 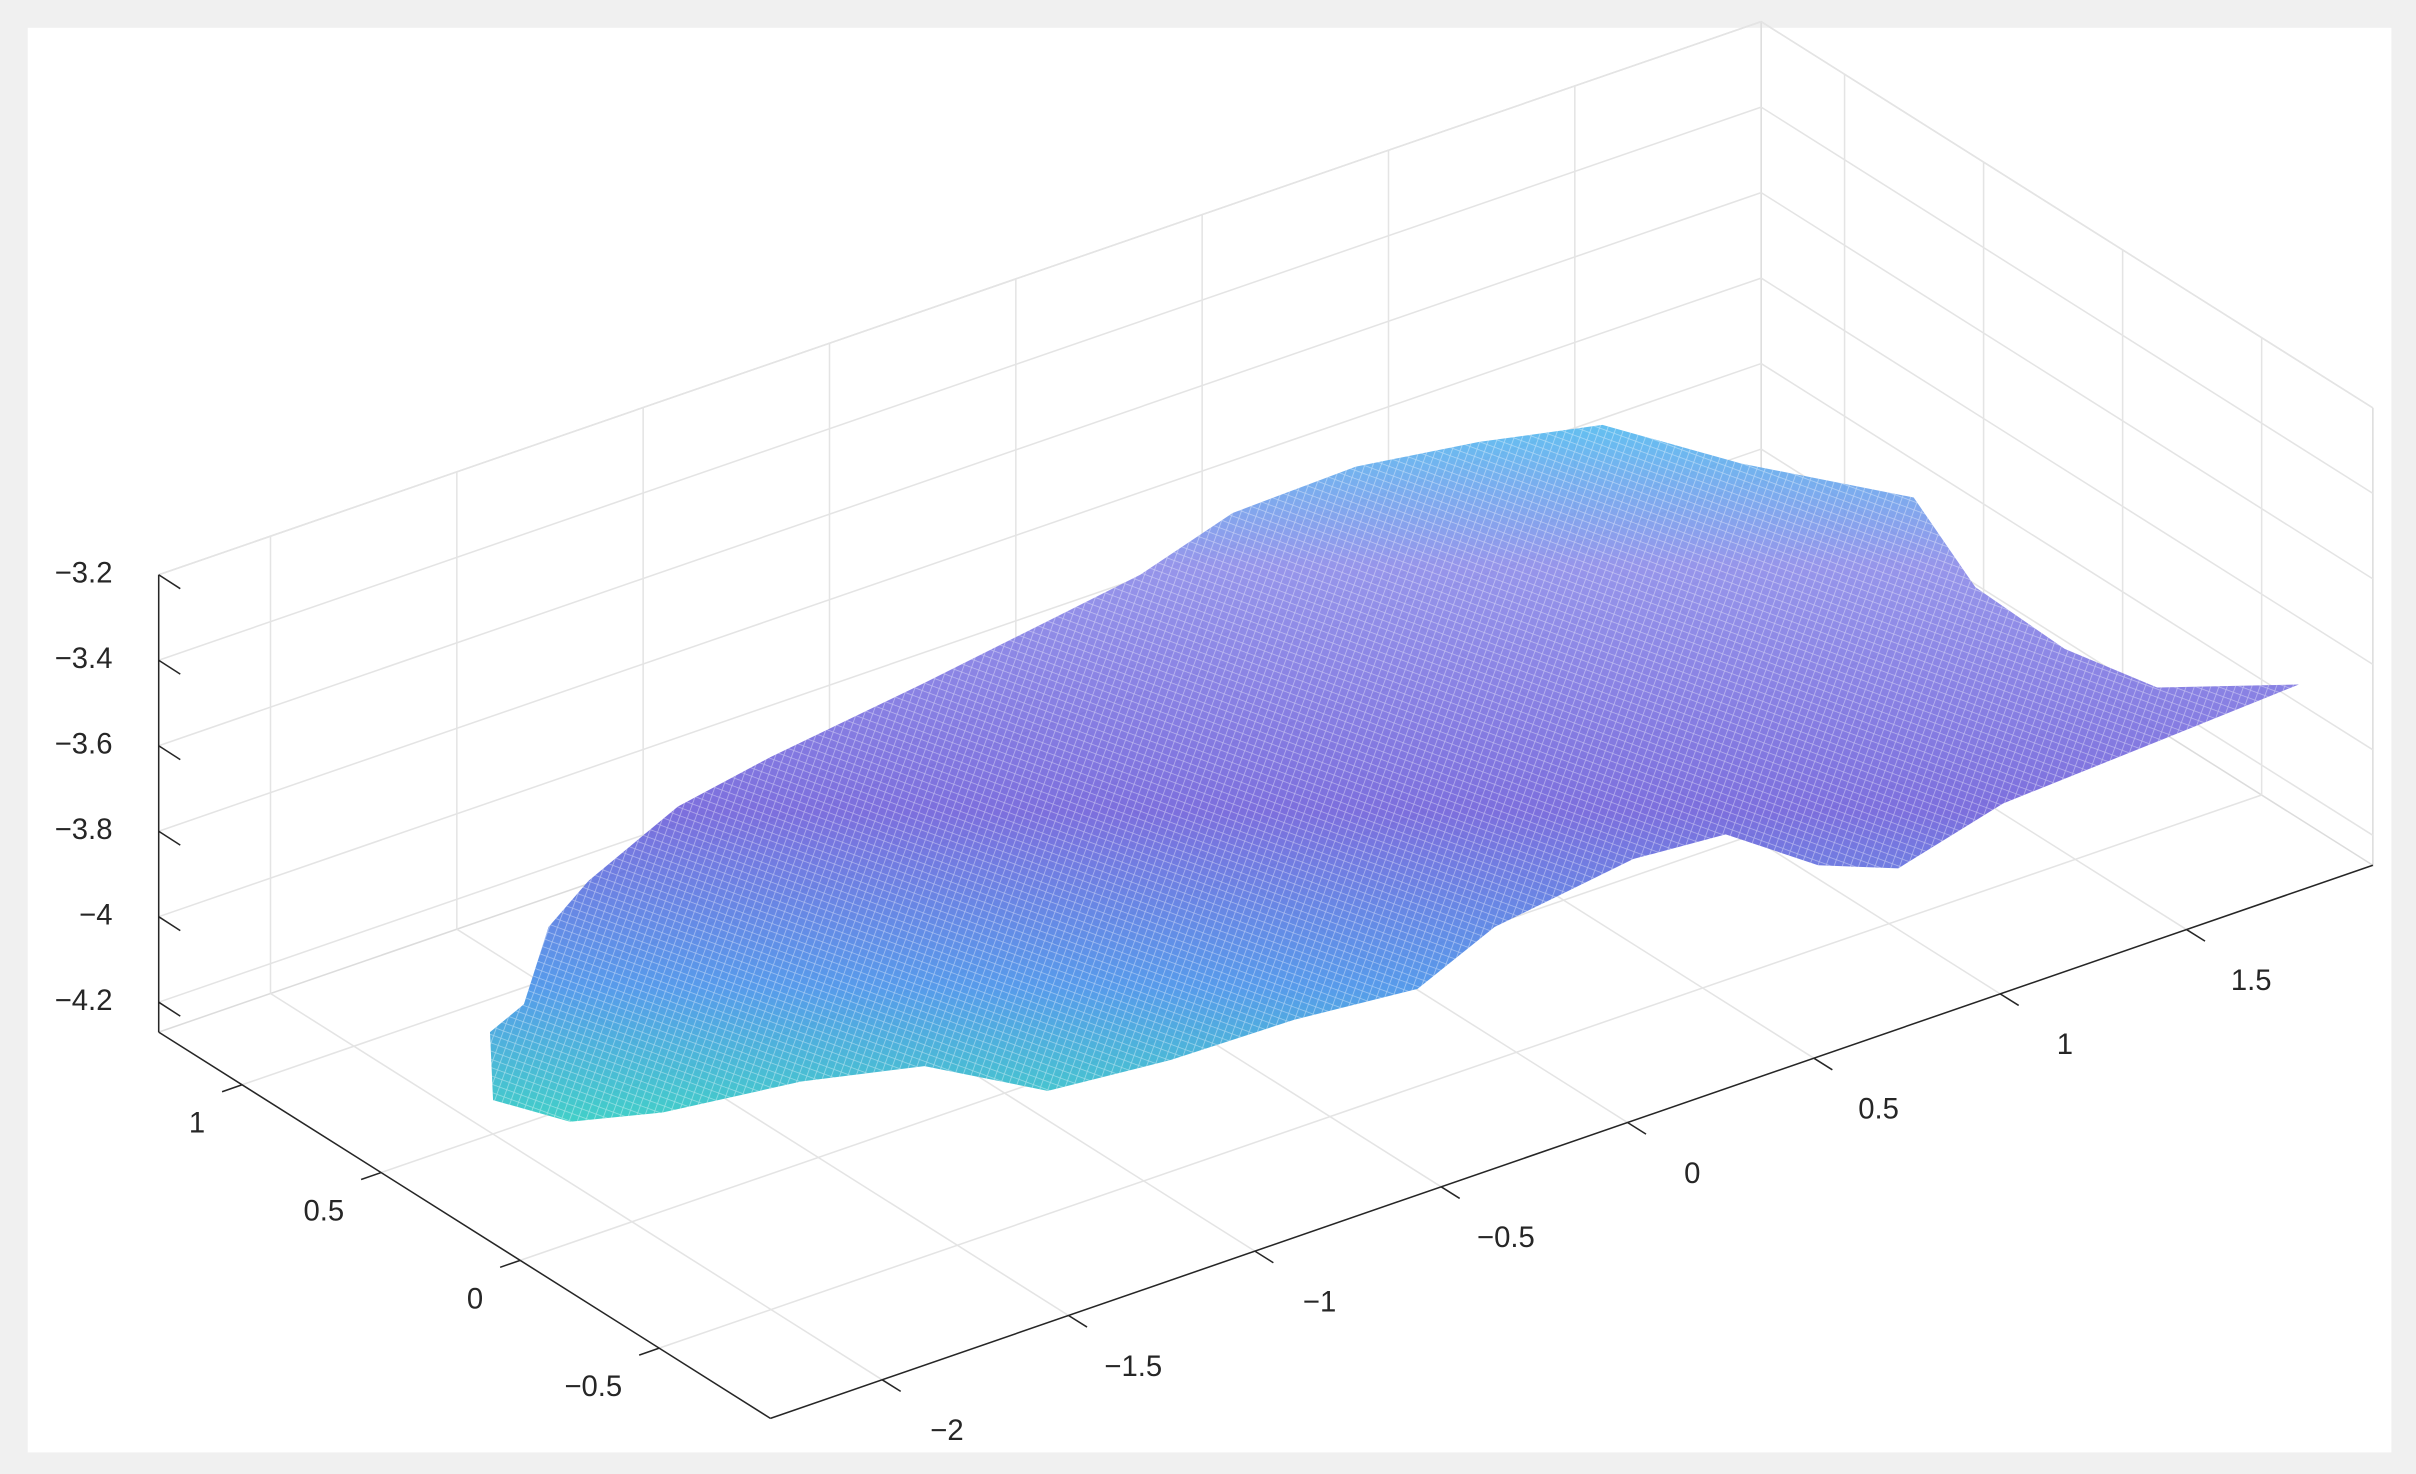 I want to click on z-tick-label: −4.2, so click(x=84, y=1000).